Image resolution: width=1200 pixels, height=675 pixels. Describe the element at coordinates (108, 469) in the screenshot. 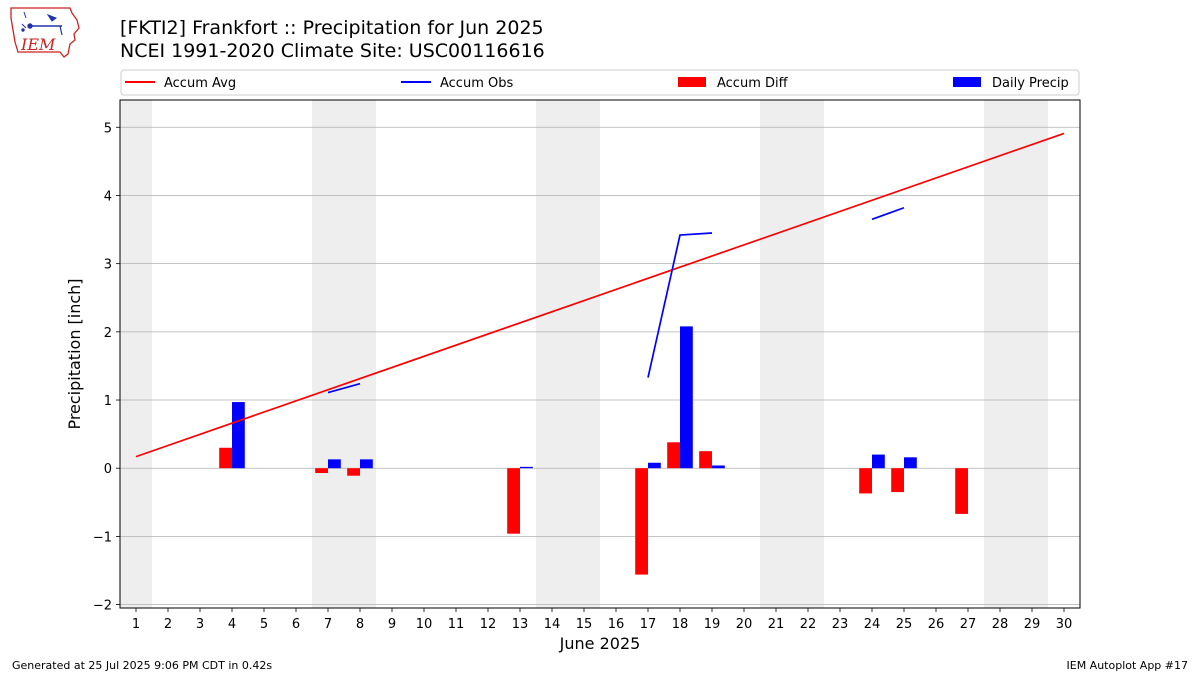

I see `y-tick-label: 0` at that location.